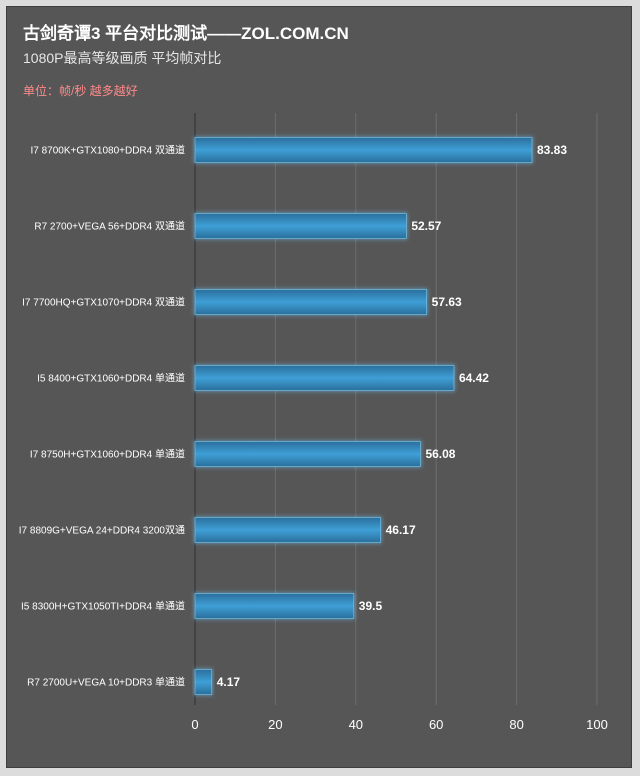 Image resolution: width=640 pixels, height=776 pixels. What do you see at coordinates (426, 226) in the screenshot?
I see `value-label: 52.57` at bounding box center [426, 226].